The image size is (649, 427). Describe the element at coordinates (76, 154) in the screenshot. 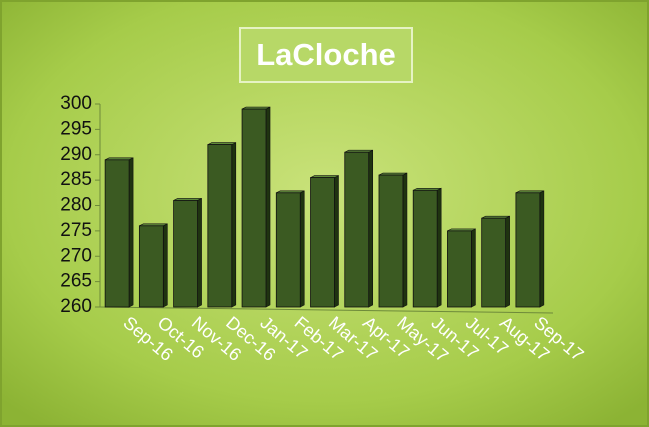

I see `y-tick-label: 290` at that location.